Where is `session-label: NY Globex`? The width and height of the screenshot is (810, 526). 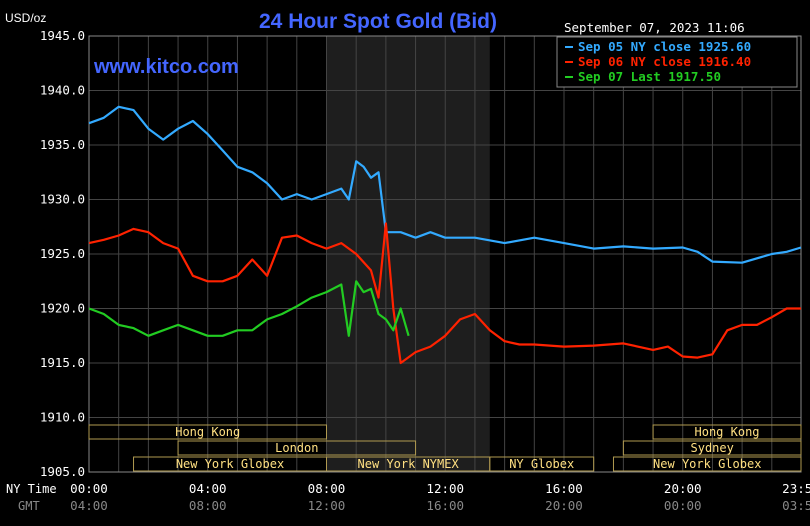
session-label: NY Globex is located at coordinates (541, 464).